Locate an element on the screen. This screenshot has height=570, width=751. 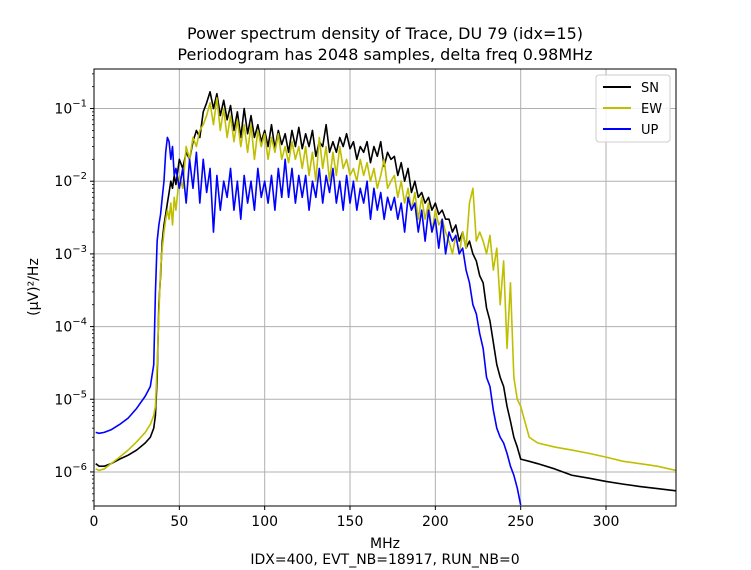
legend-label-sn: SN is located at coordinates (650, 88).